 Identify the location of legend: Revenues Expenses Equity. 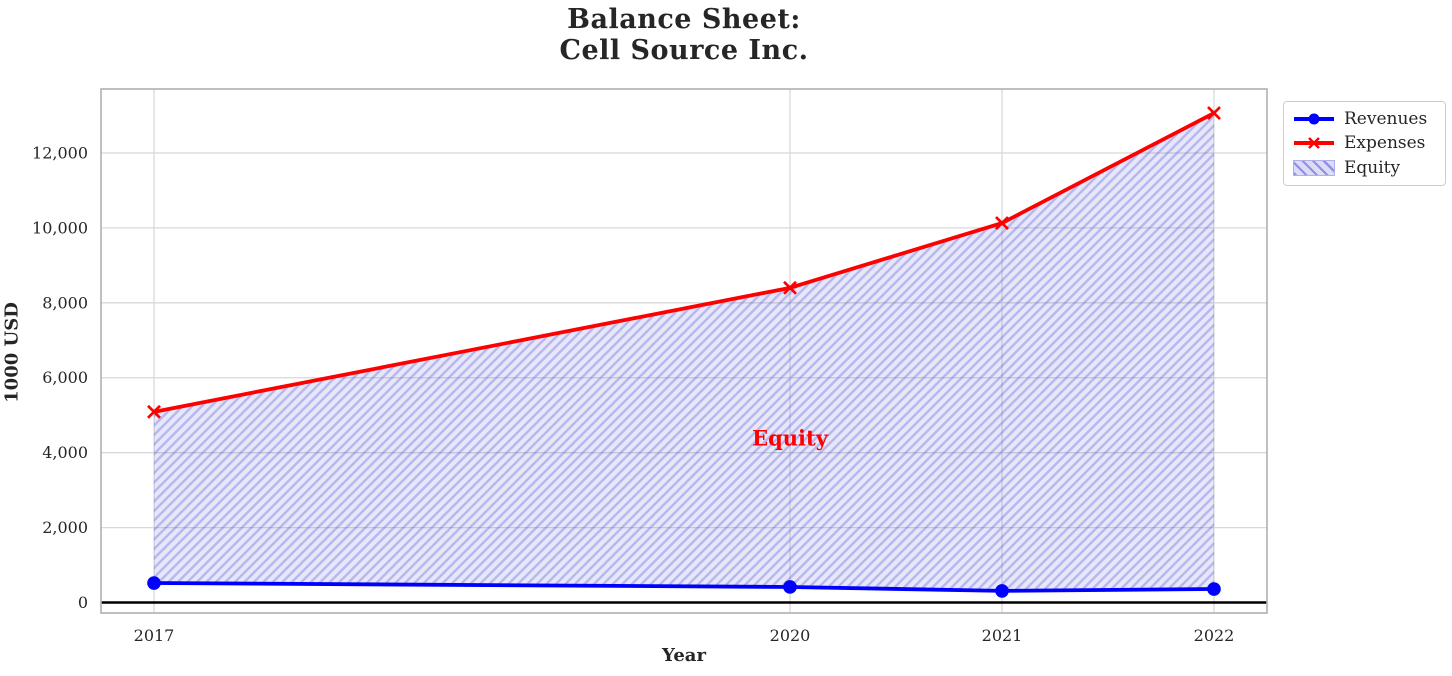
(1364, 143).